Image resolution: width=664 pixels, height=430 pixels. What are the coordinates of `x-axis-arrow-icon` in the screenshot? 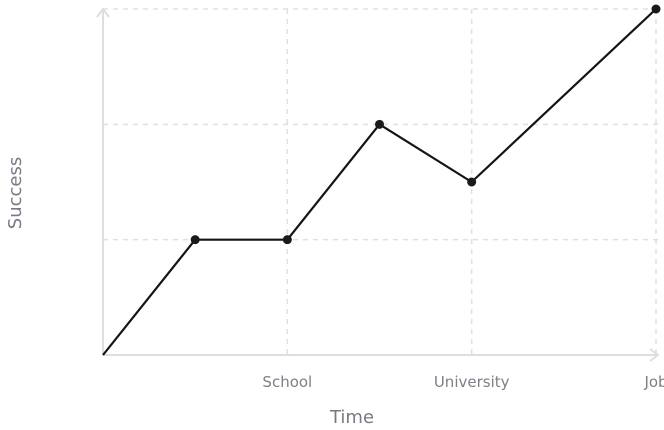 It's located at (654, 355).